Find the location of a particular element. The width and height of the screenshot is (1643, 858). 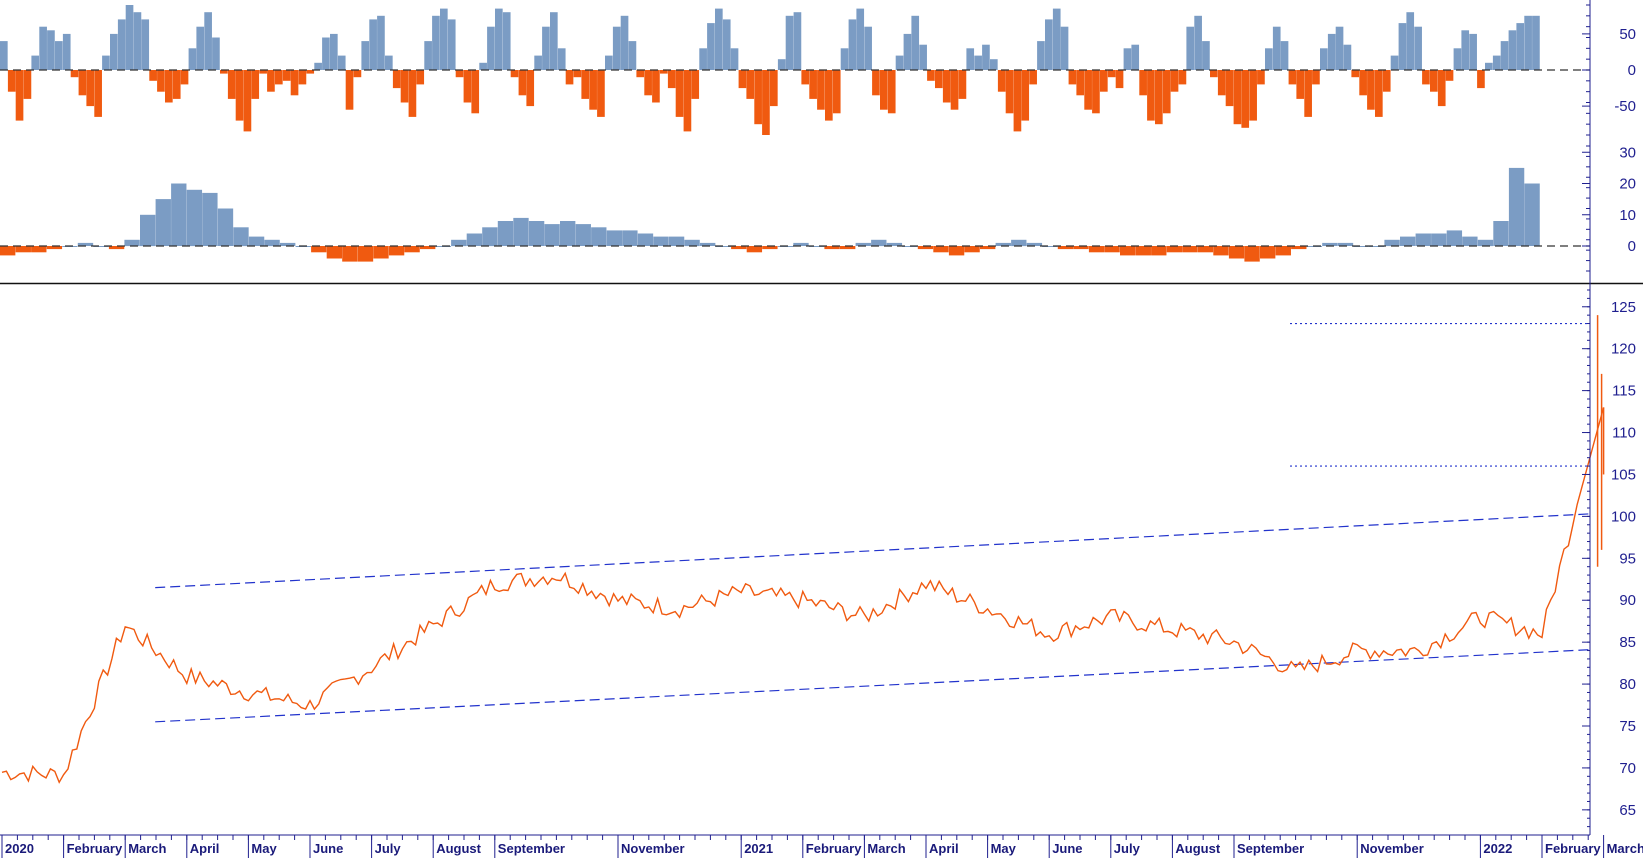

middle-oscillator-panel is located at coordinates (795, 214).